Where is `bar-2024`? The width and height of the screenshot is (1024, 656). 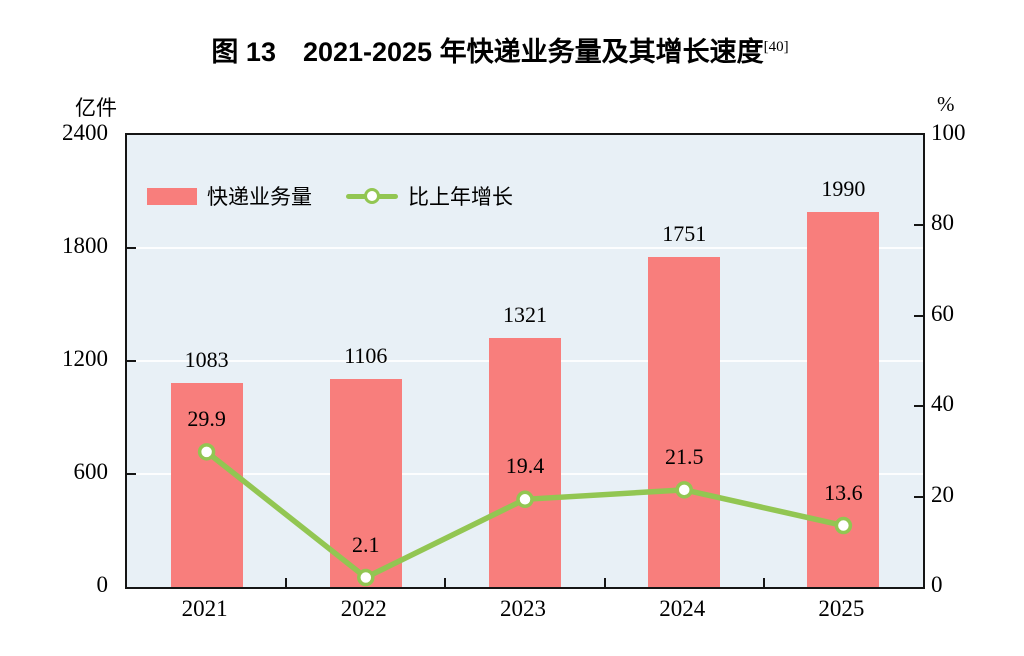 bar-2024 is located at coordinates (684, 422).